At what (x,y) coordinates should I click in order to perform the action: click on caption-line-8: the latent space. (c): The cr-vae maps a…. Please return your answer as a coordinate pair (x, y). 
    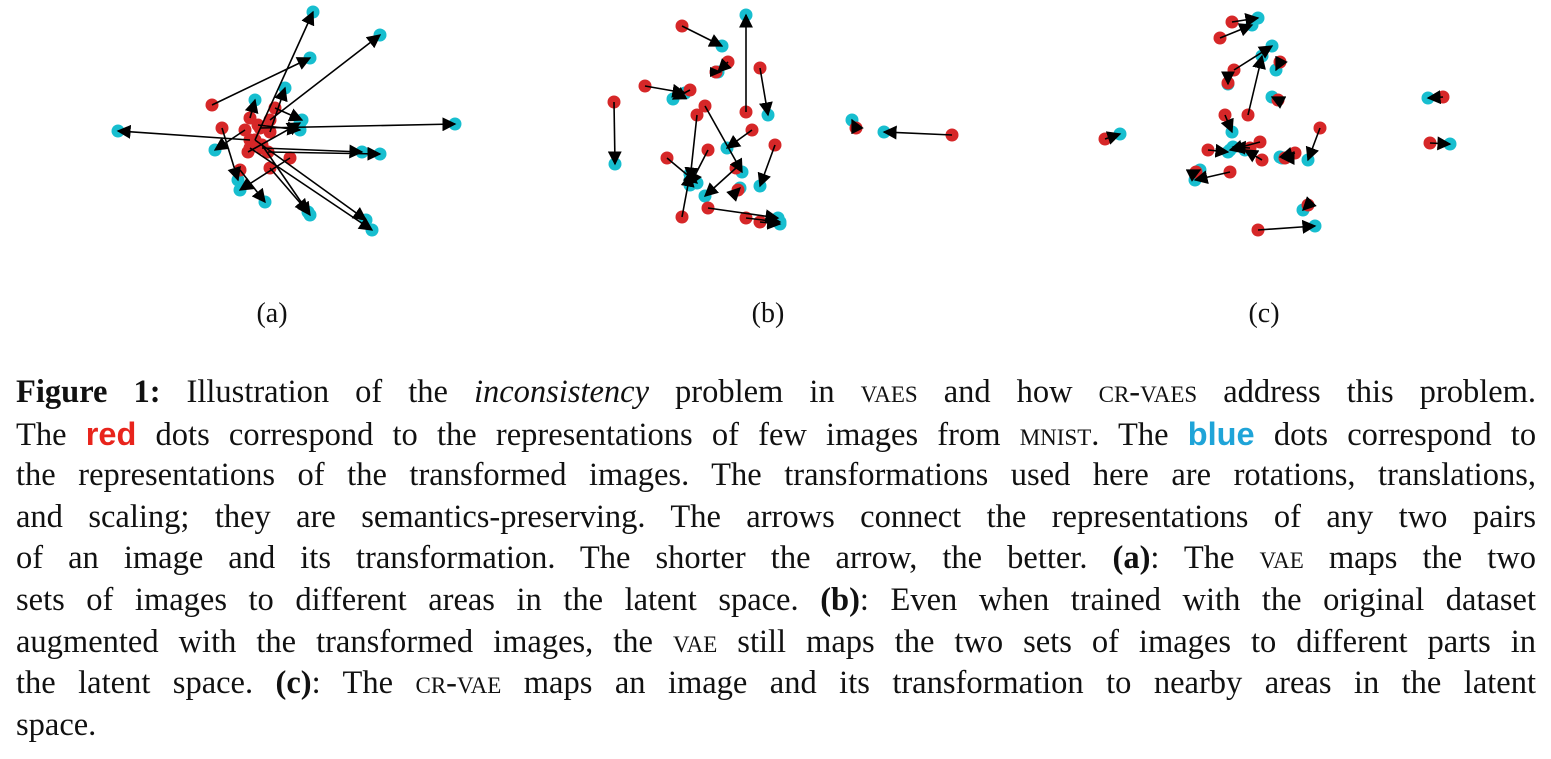
    Looking at the image, I should click on (776, 683).